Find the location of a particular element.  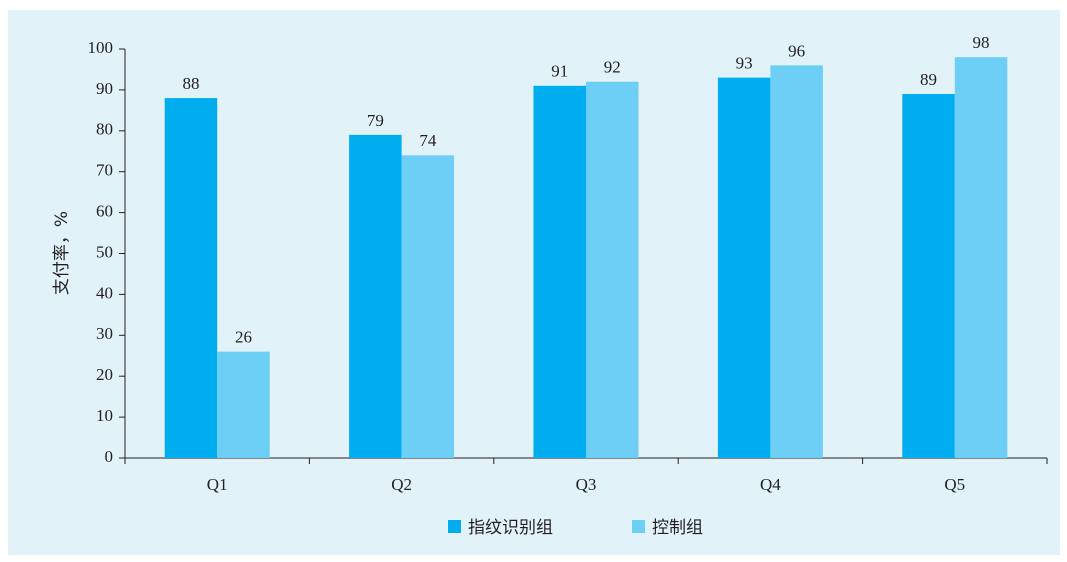

x-tick-label: Q1 is located at coordinates (217, 484).